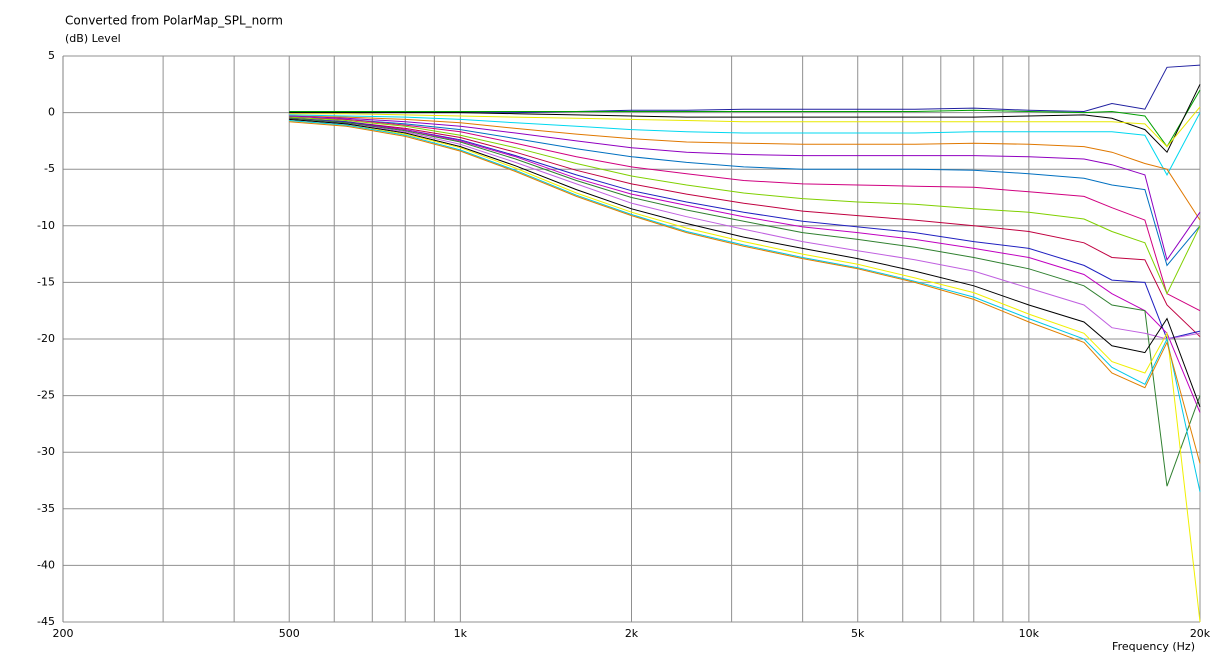 This screenshot has width=1222, height=658. I want to click on chart-title: Converted from PolarMap_SPL_norm, so click(174, 21).